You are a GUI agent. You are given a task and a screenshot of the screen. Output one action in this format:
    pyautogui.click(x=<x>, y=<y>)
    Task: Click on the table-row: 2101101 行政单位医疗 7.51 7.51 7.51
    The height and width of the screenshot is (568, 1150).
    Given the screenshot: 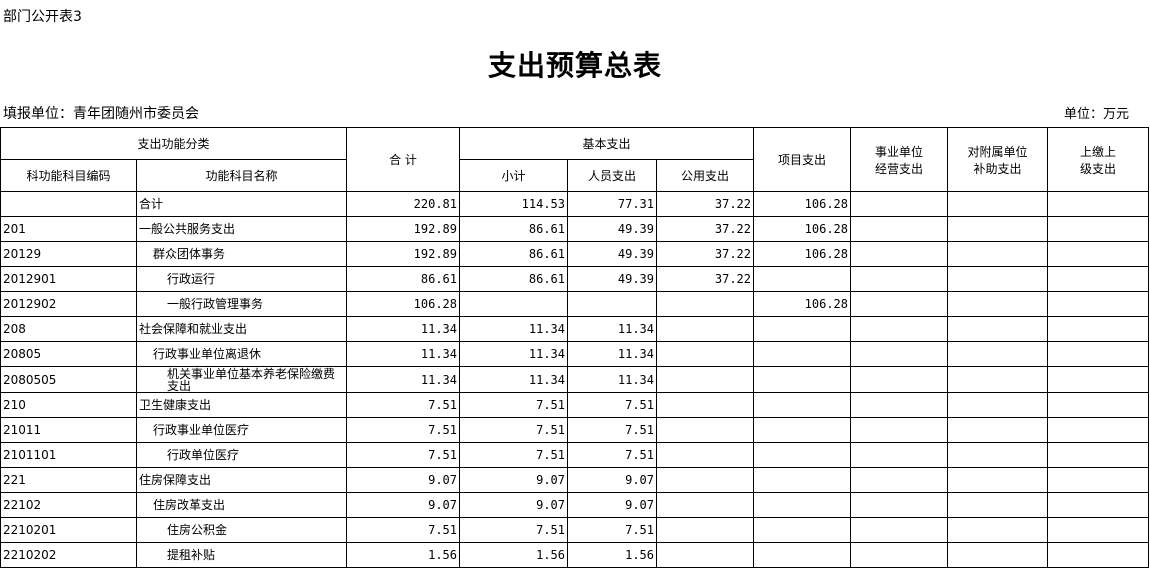 What is the action you would take?
    pyautogui.click(x=574, y=455)
    